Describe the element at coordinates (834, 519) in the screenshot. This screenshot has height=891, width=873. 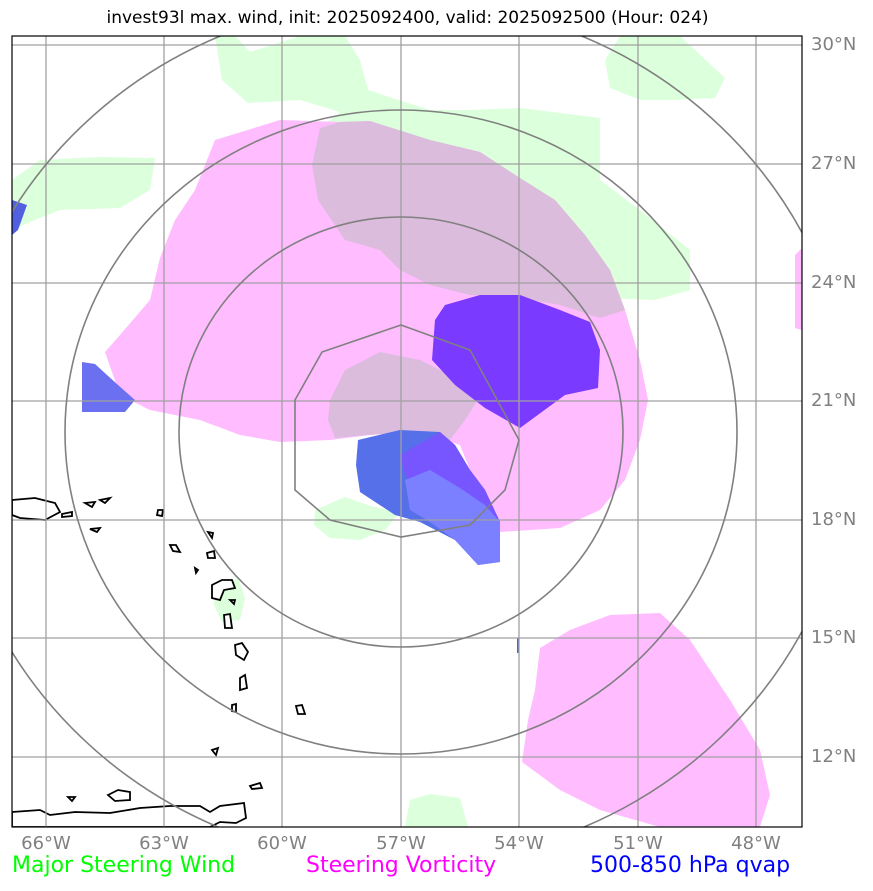
I see `lat-label-18n: 18°N` at that location.